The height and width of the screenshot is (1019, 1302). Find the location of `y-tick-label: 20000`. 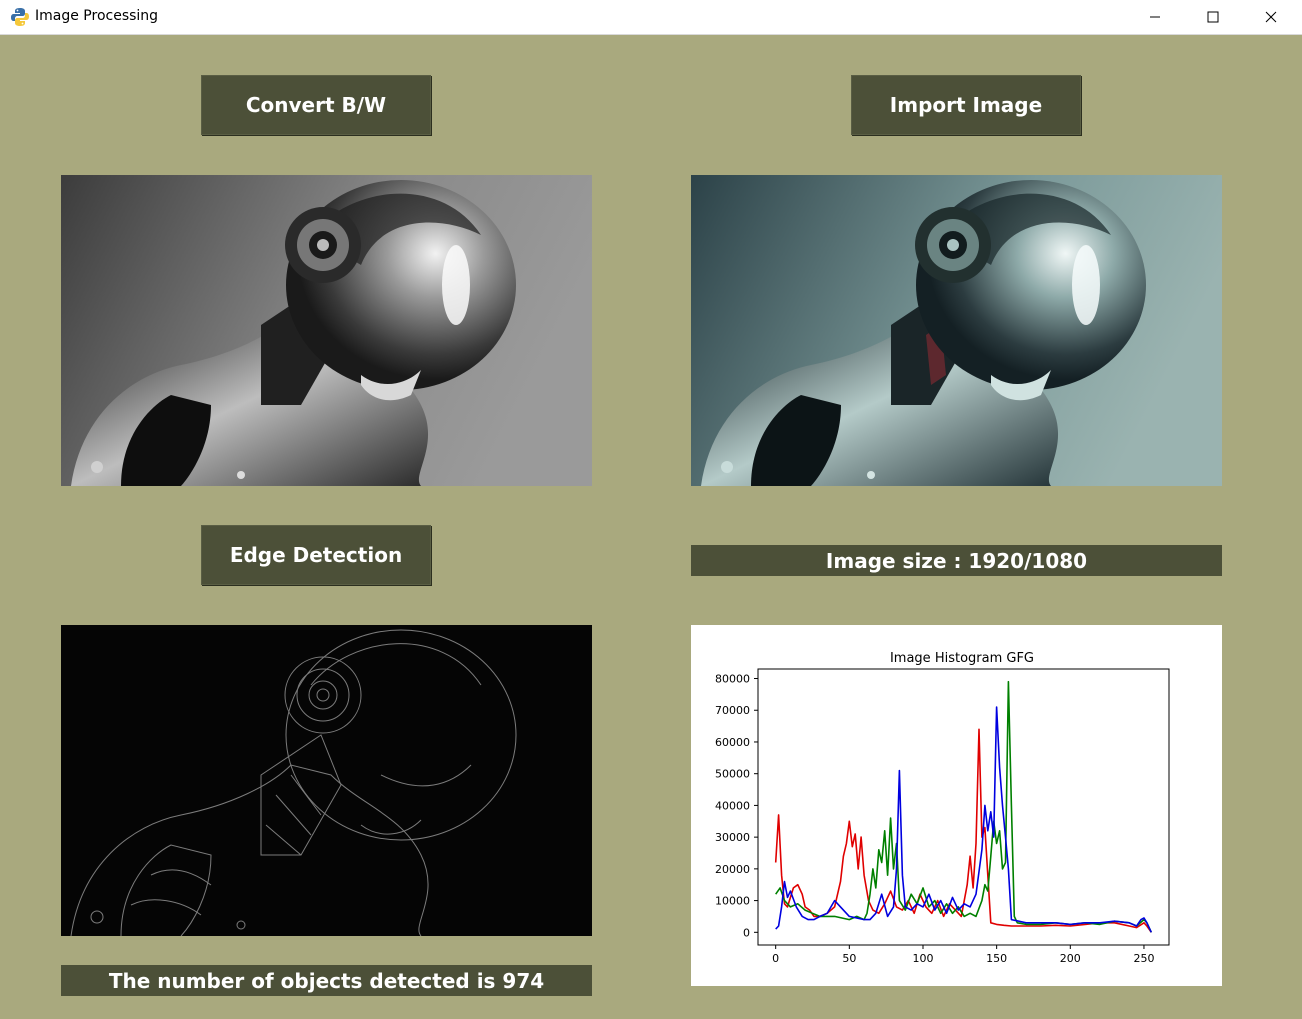

y-tick-label: 20000 is located at coordinates (732, 869).